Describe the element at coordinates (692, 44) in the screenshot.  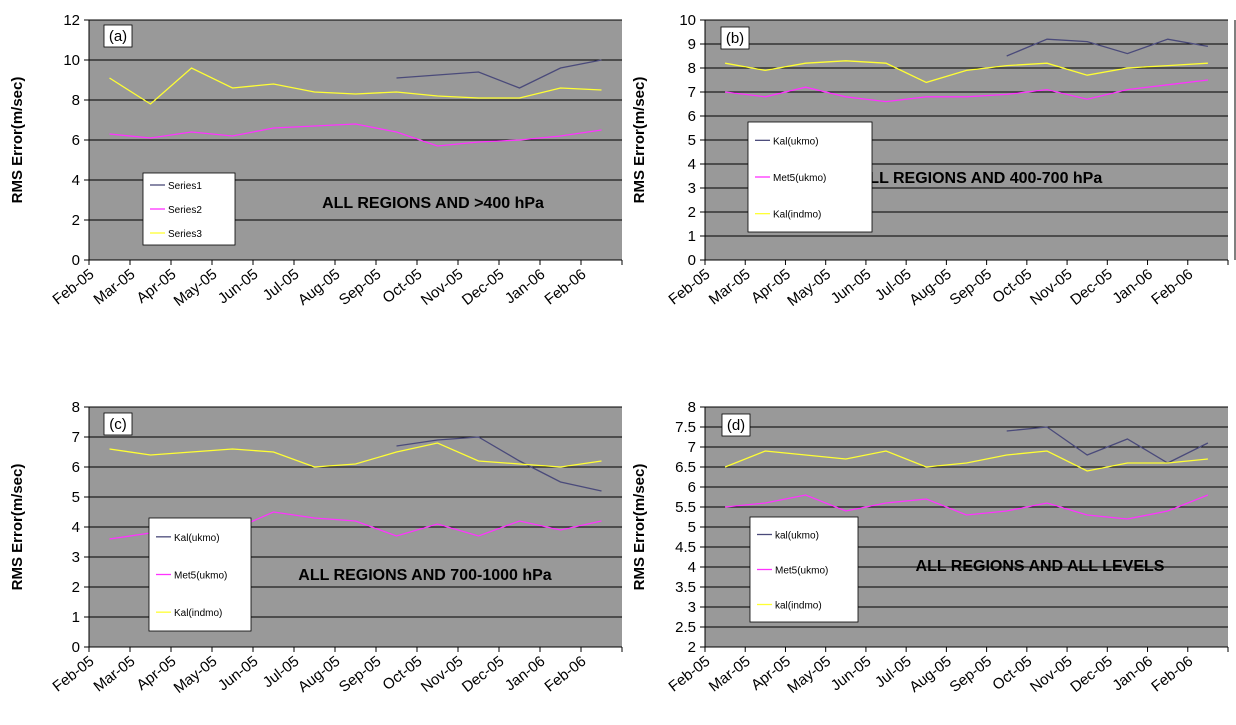
I see `y-tick-label: 9` at that location.